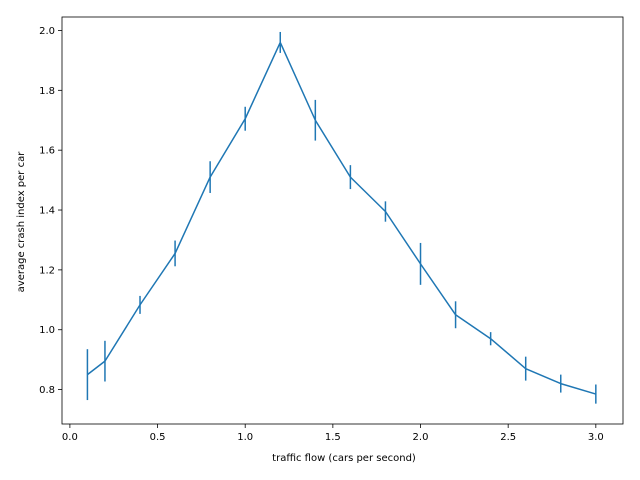  Describe the element at coordinates (47, 211) in the screenshot. I see `y-tick-label: 1.4` at that location.